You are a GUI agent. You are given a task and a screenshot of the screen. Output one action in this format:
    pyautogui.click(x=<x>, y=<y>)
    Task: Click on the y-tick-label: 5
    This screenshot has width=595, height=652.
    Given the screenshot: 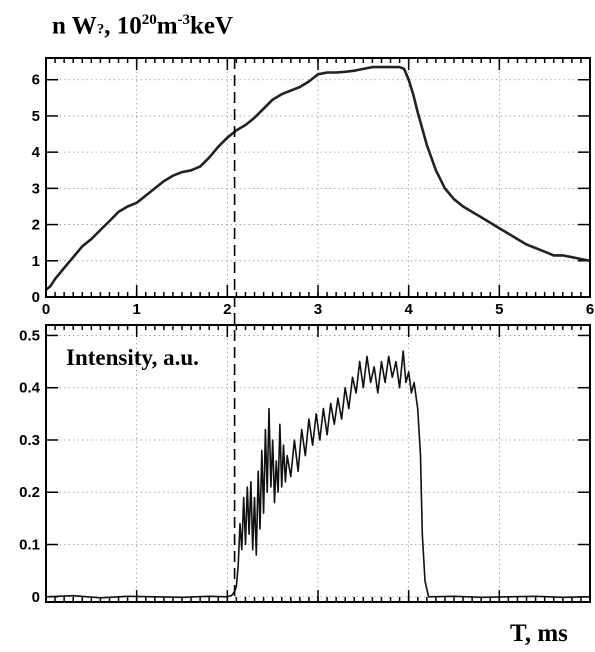 What is the action you would take?
    pyautogui.click(x=36, y=116)
    